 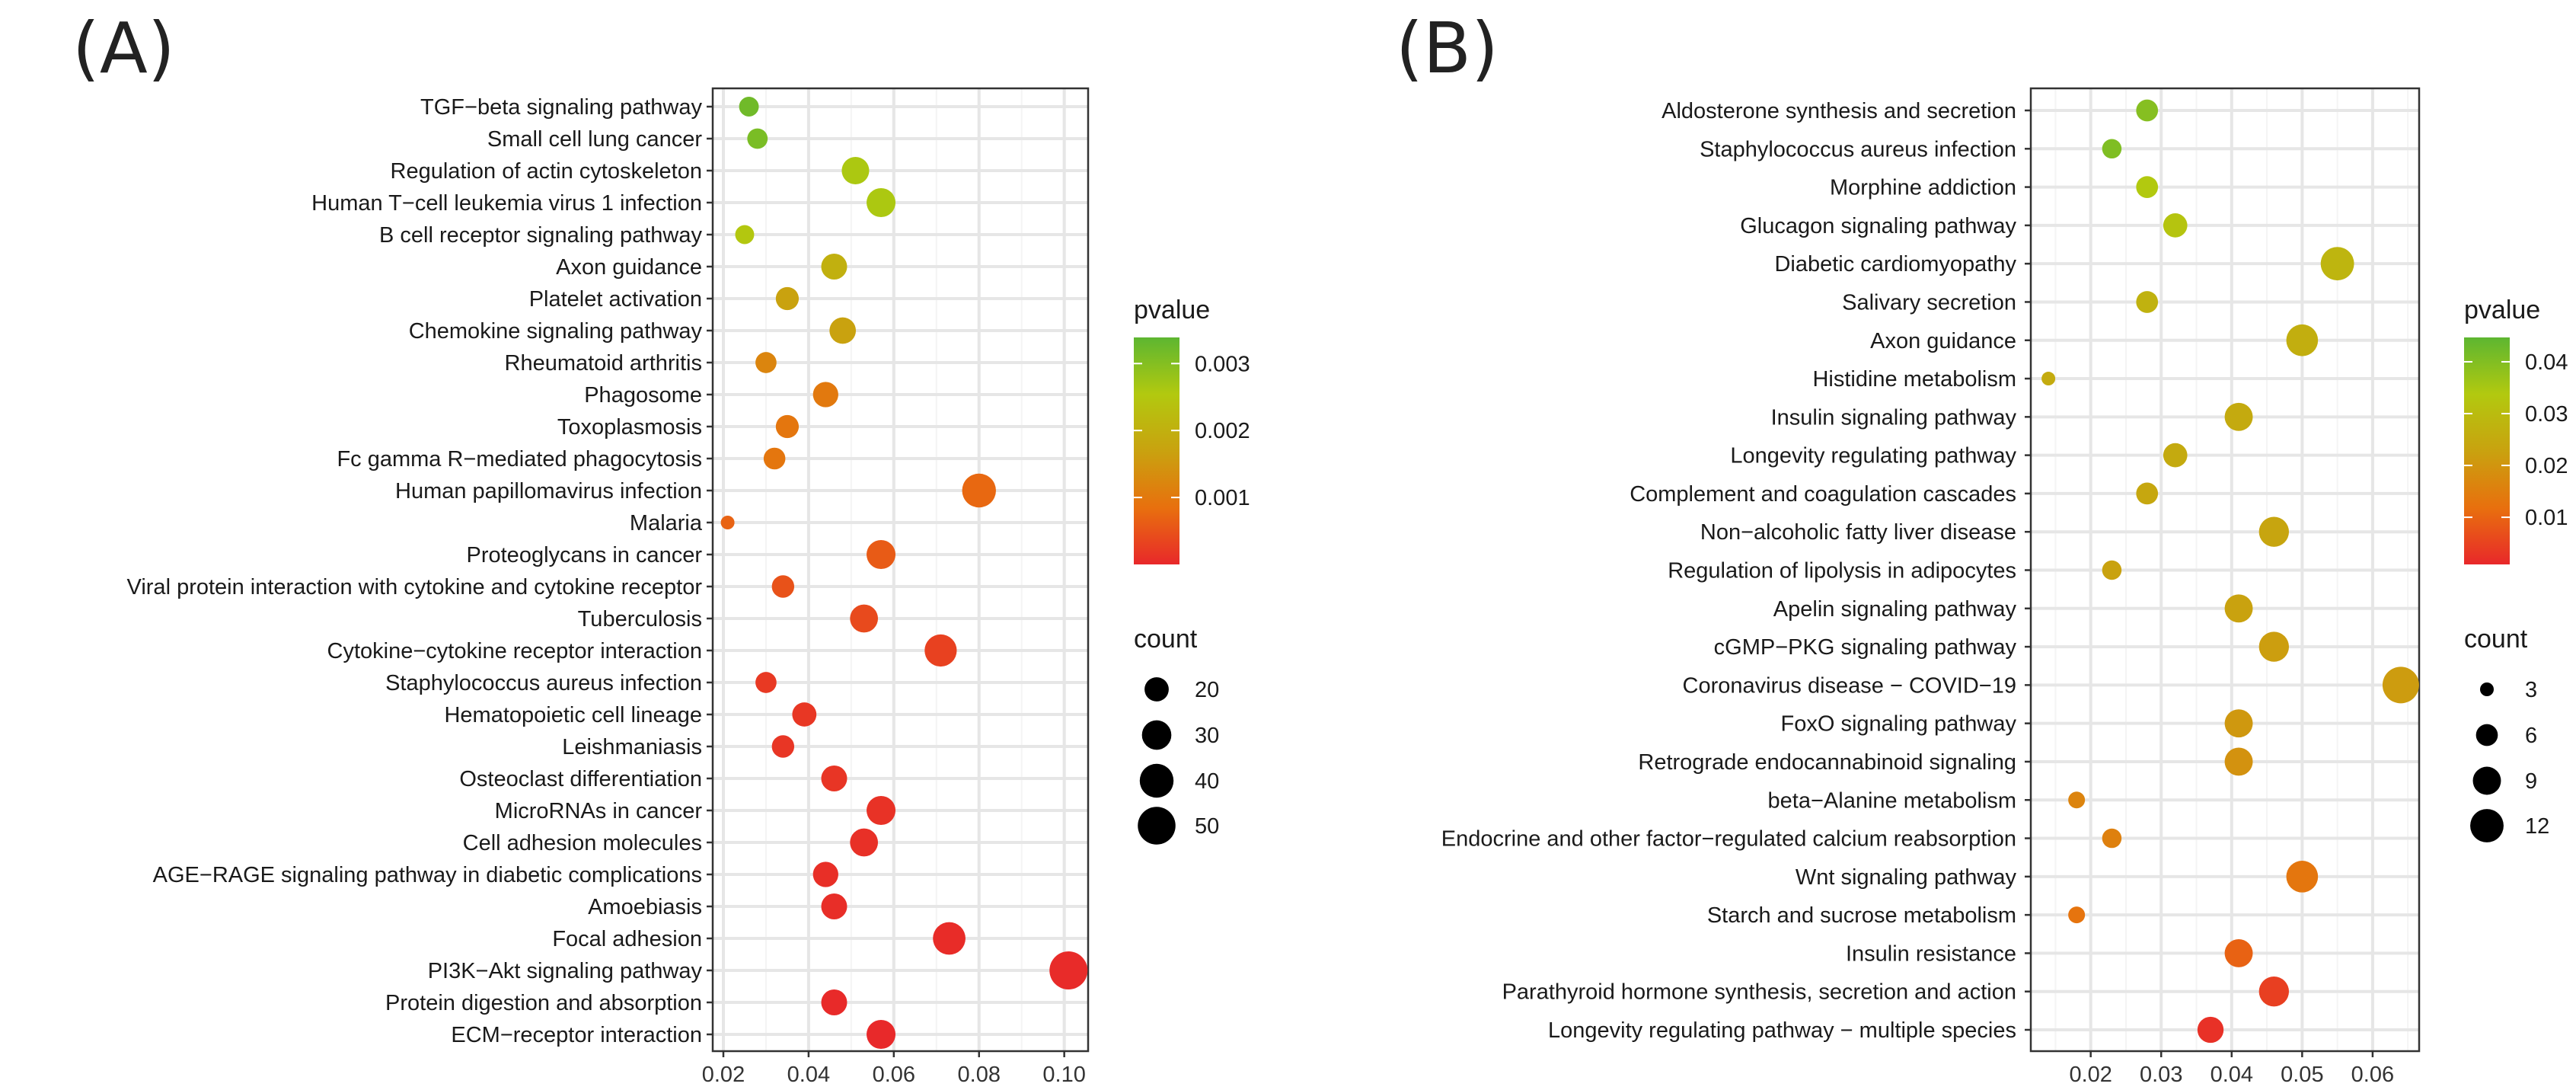 What do you see at coordinates (1063, 1075) in the screenshot?
I see `x-tick-label: 0.10` at bounding box center [1063, 1075].